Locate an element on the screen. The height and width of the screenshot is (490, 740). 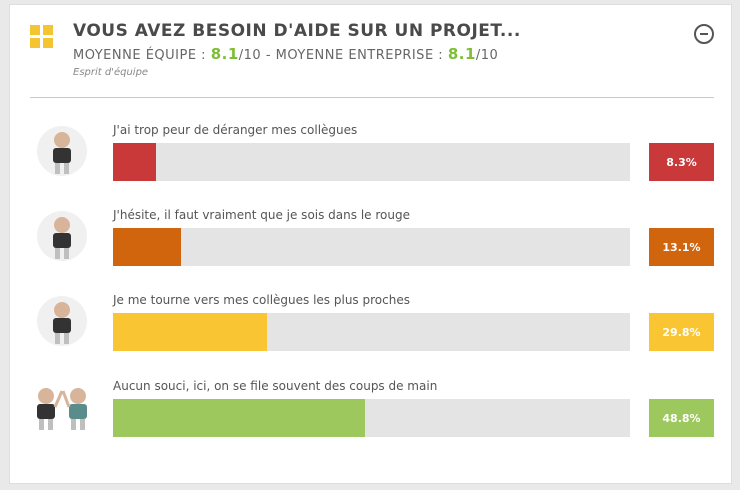
answer-percent-badge: 8.3% is located at coordinates (681, 162).